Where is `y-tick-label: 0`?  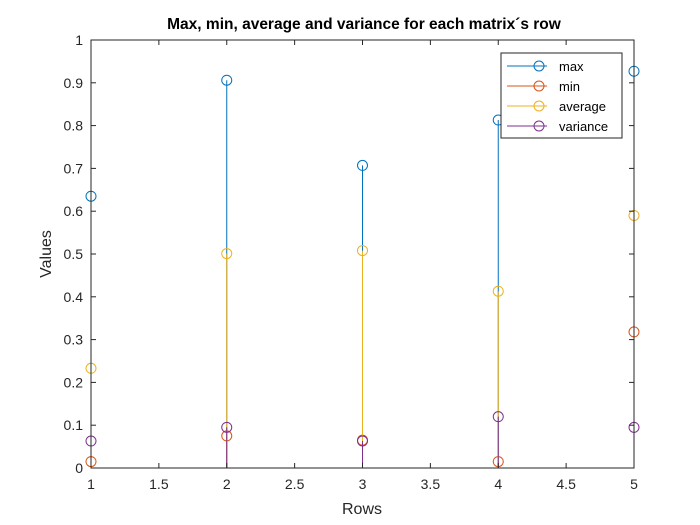
y-tick-label: 0 is located at coordinates (79, 468).